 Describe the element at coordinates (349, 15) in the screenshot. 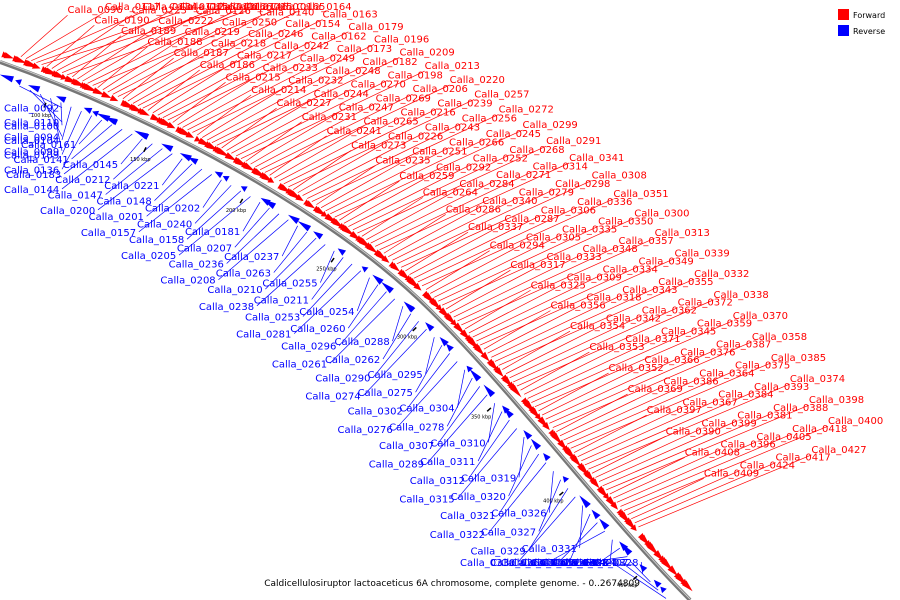

I see `forward-feature-label: Calla_0163` at that location.